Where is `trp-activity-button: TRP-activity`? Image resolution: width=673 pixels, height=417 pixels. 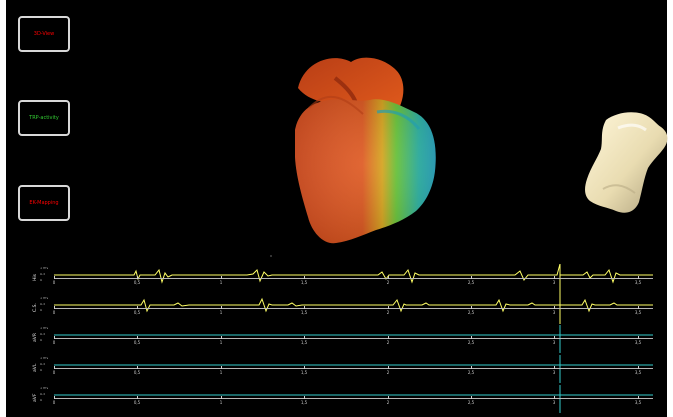 trp-activity-button: TRP-activity is located at coordinates (44, 118).